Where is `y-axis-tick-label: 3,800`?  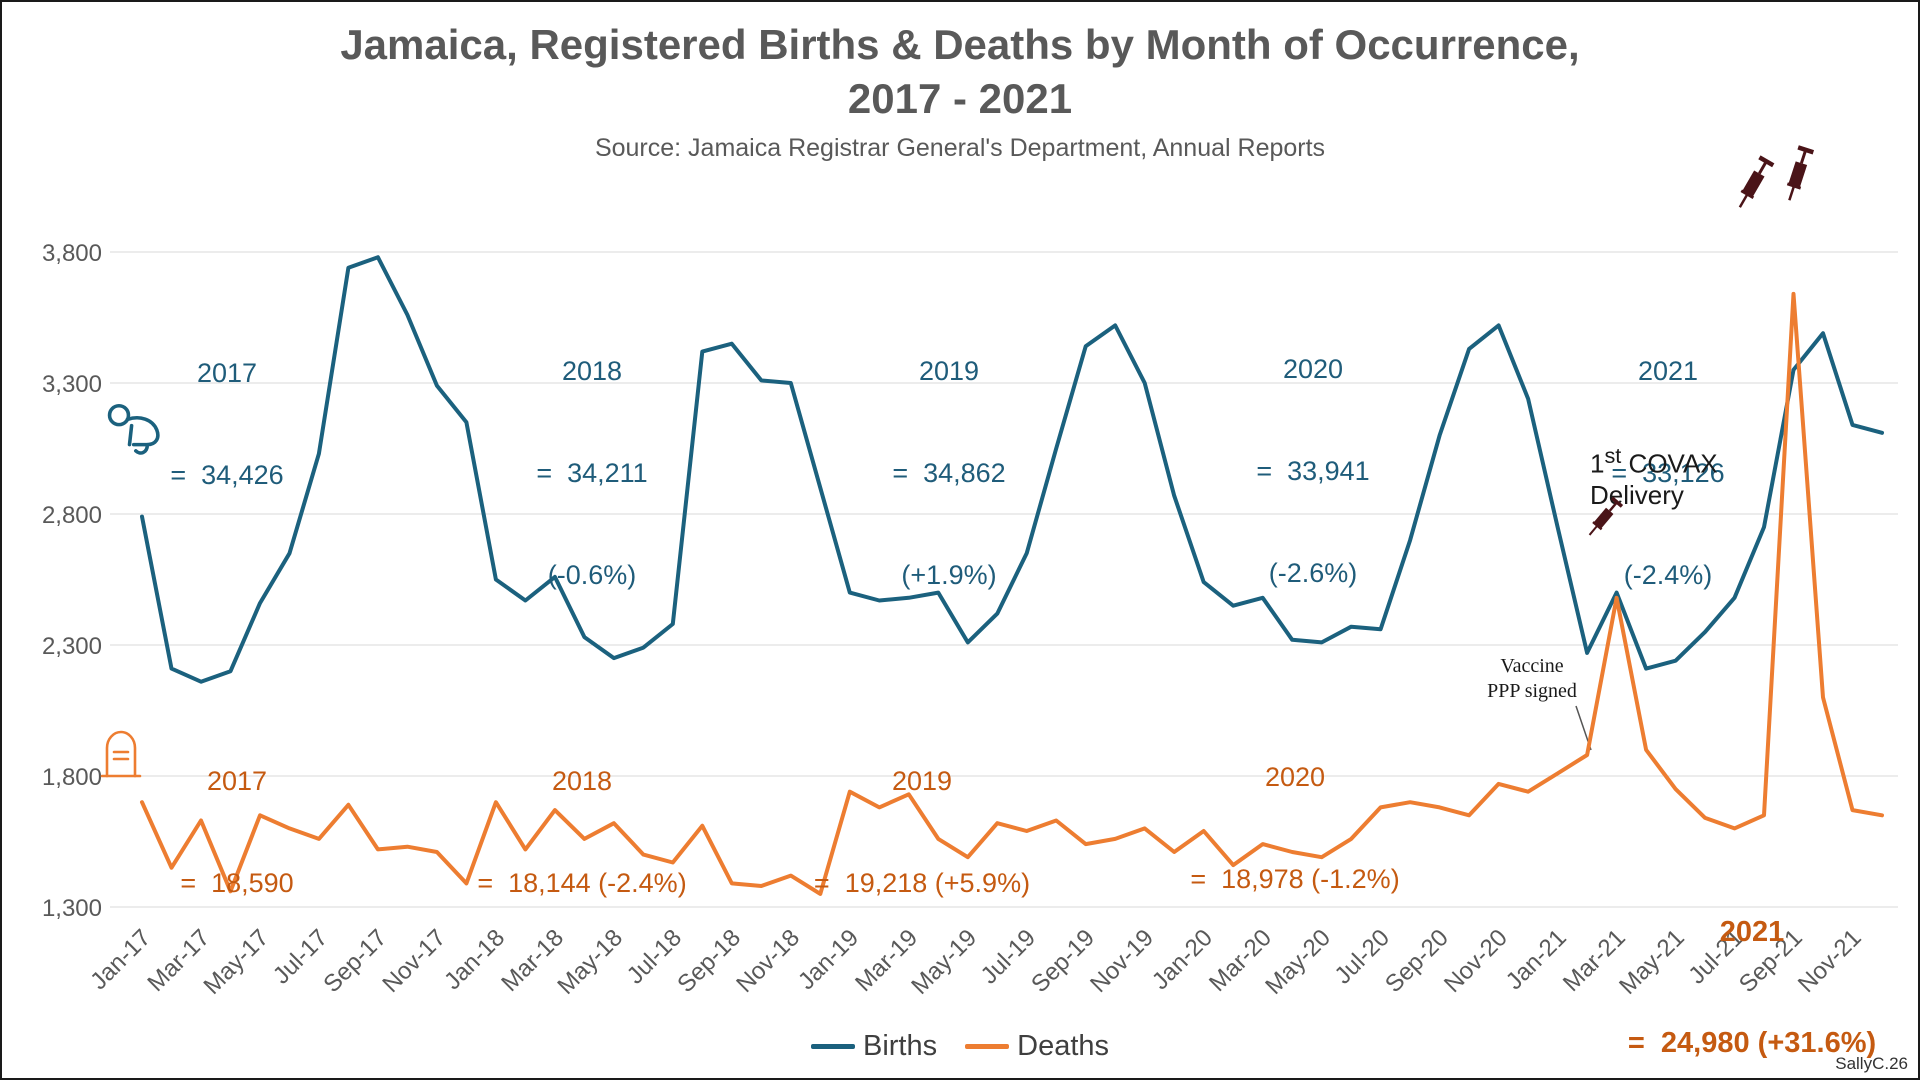 y-axis-tick-label: 3,800 is located at coordinates (72, 253).